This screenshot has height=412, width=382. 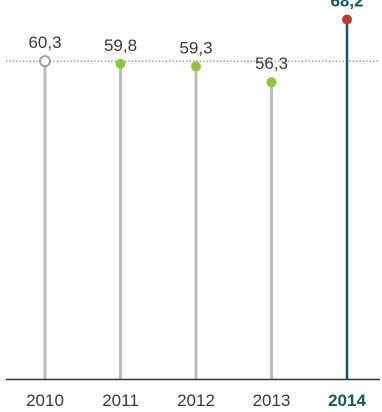 I want to click on value-label-2013: 56,3, so click(x=271, y=63).